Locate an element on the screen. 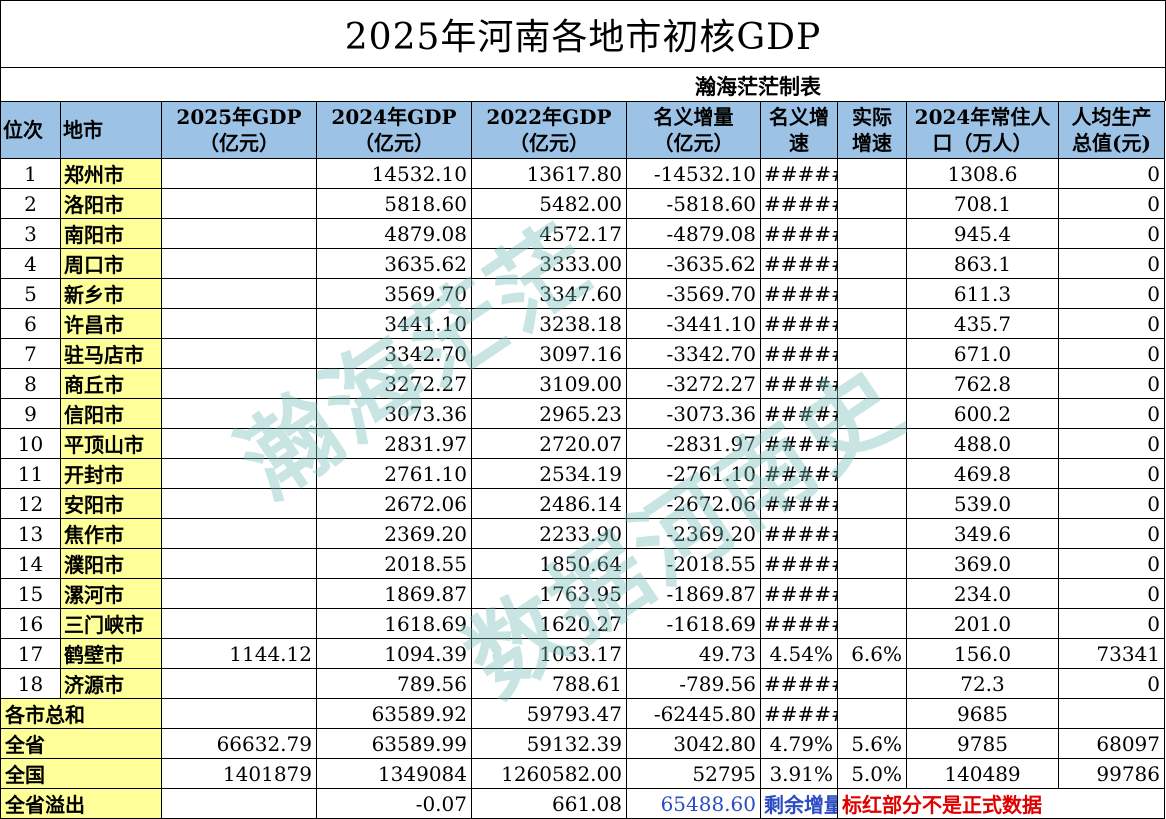 Image resolution: width=1166 pixels, height=819 pixels. gdp2022-cell: 2534.19 is located at coordinates (549, 473).